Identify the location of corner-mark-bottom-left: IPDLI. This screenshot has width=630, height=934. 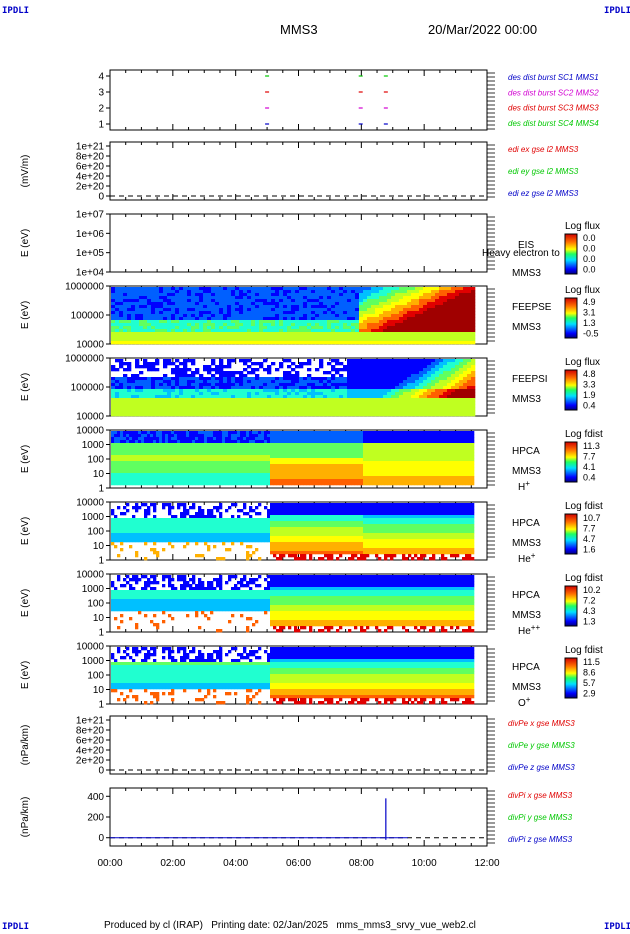
(16, 927).